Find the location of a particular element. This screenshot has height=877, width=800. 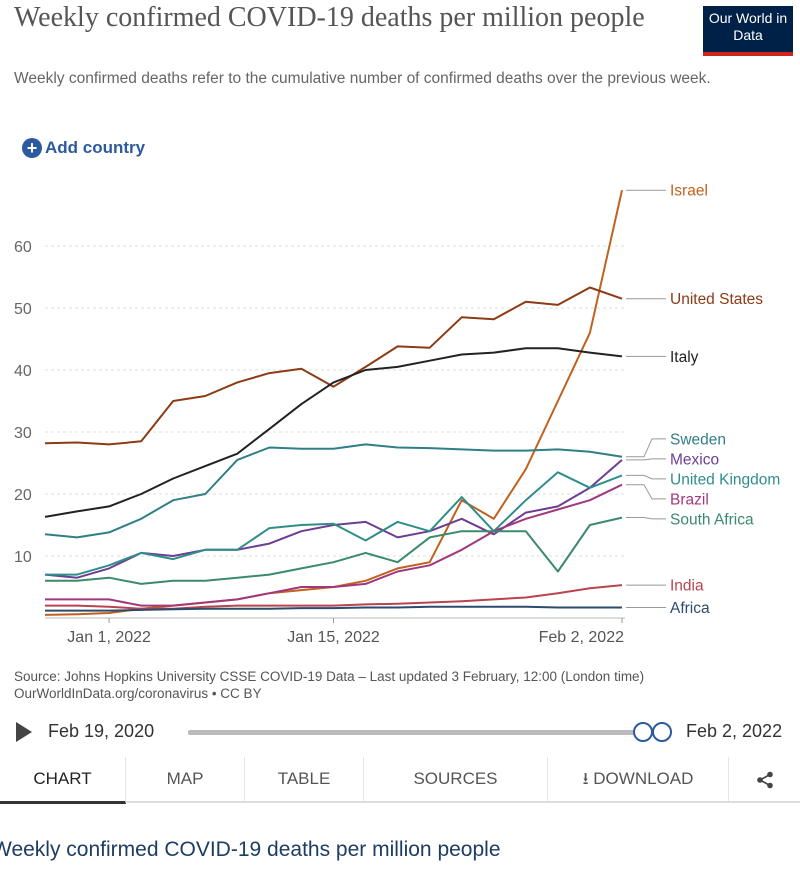

x-tick-label: Feb 2, 2022 is located at coordinates (582, 637).